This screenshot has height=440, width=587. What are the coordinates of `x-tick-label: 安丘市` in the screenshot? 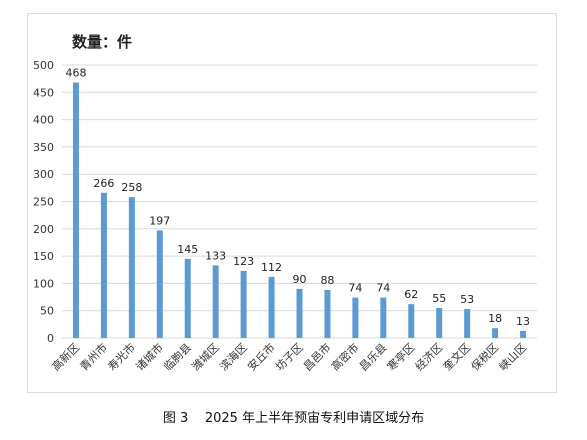 It's located at (260, 356).